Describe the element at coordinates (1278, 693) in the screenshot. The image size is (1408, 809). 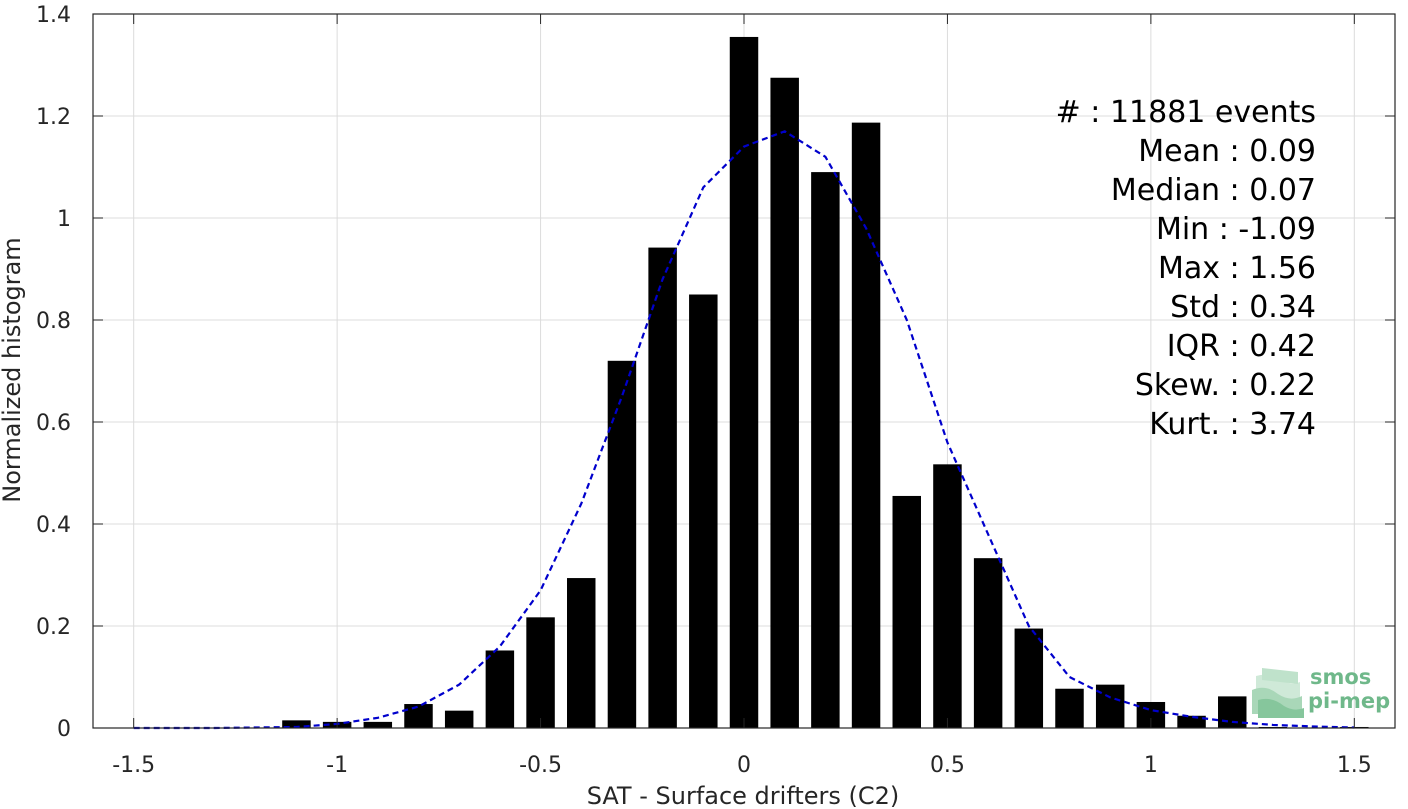
I see `logo-wave-icon` at that location.